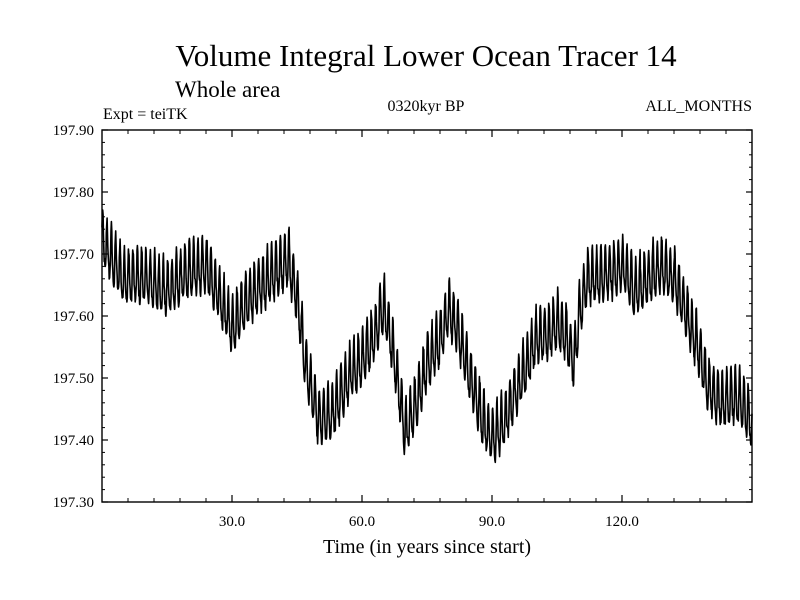 This screenshot has height=600, width=800. I want to click on y-tick-label: 197.40, so click(73, 441).